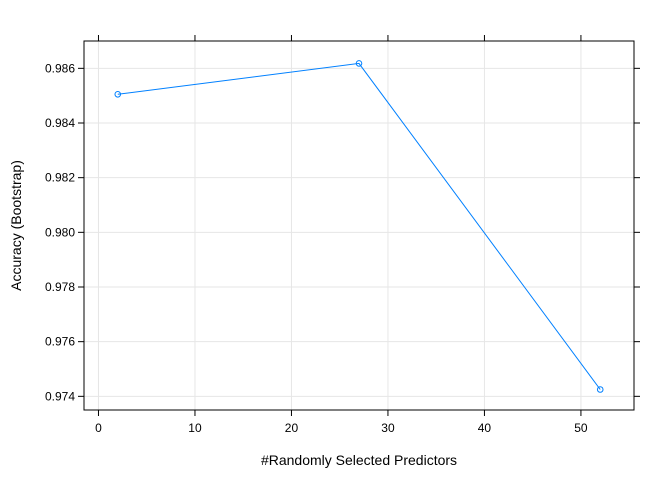 This screenshot has width=672, height=480. What do you see at coordinates (16, 225) in the screenshot?
I see `y-axis-title: Accuracy (Bootstrap)` at bounding box center [16, 225].